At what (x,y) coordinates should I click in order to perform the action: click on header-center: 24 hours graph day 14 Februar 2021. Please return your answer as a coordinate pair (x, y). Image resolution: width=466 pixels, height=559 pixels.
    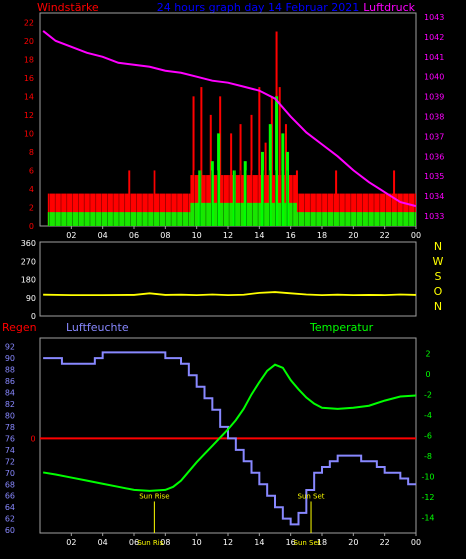
    Looking at the image, I should click on (258, 7).